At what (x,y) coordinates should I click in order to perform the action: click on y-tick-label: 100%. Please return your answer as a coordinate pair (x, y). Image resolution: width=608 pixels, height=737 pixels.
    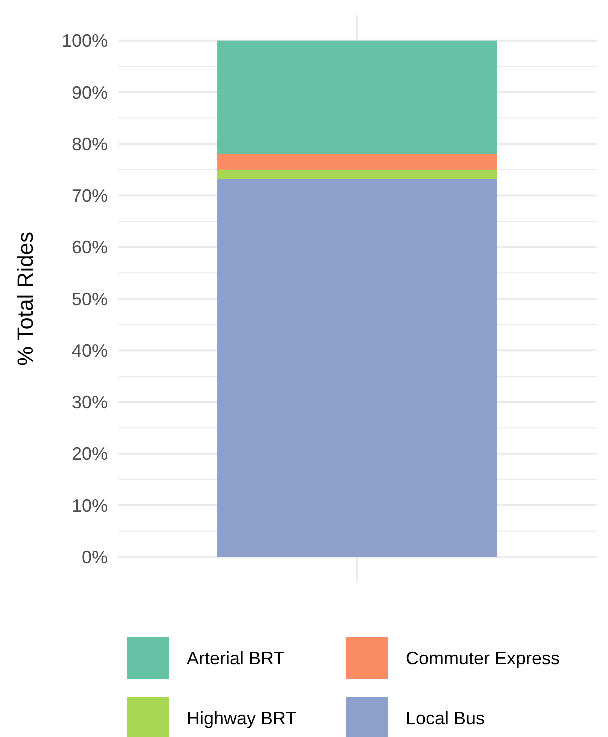
    Looking at the image, I should click on (85, 41).